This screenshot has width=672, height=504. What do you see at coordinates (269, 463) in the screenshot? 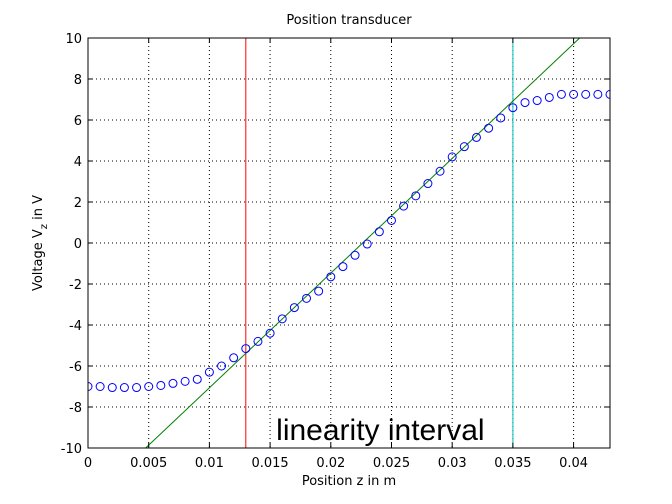
I see `x-tick-label: 0.015` at bounding box center [269, 463].